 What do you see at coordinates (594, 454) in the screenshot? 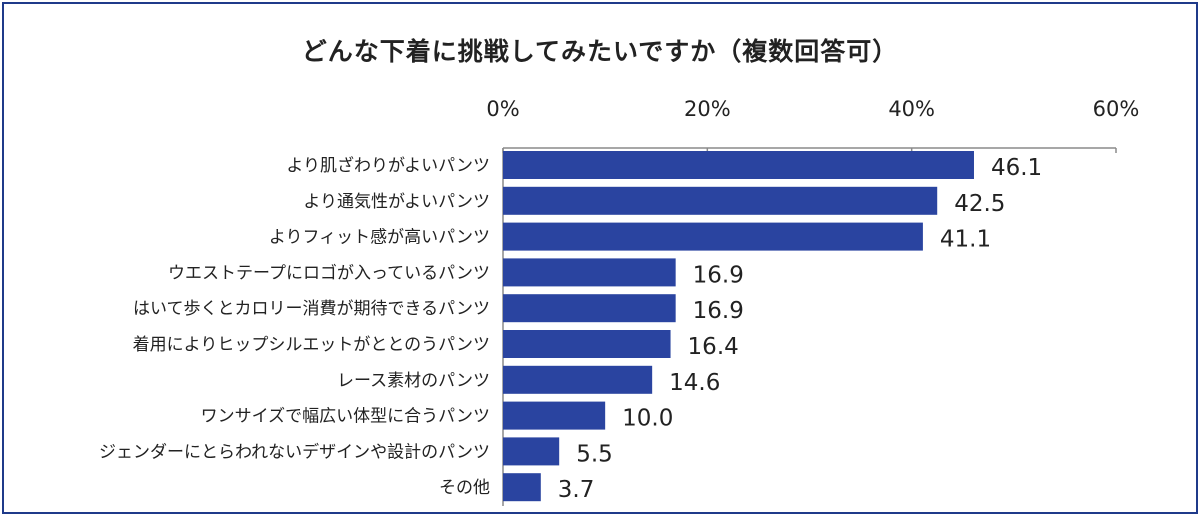
I see `value-label: 5.5` at bounding box center [594, 454].